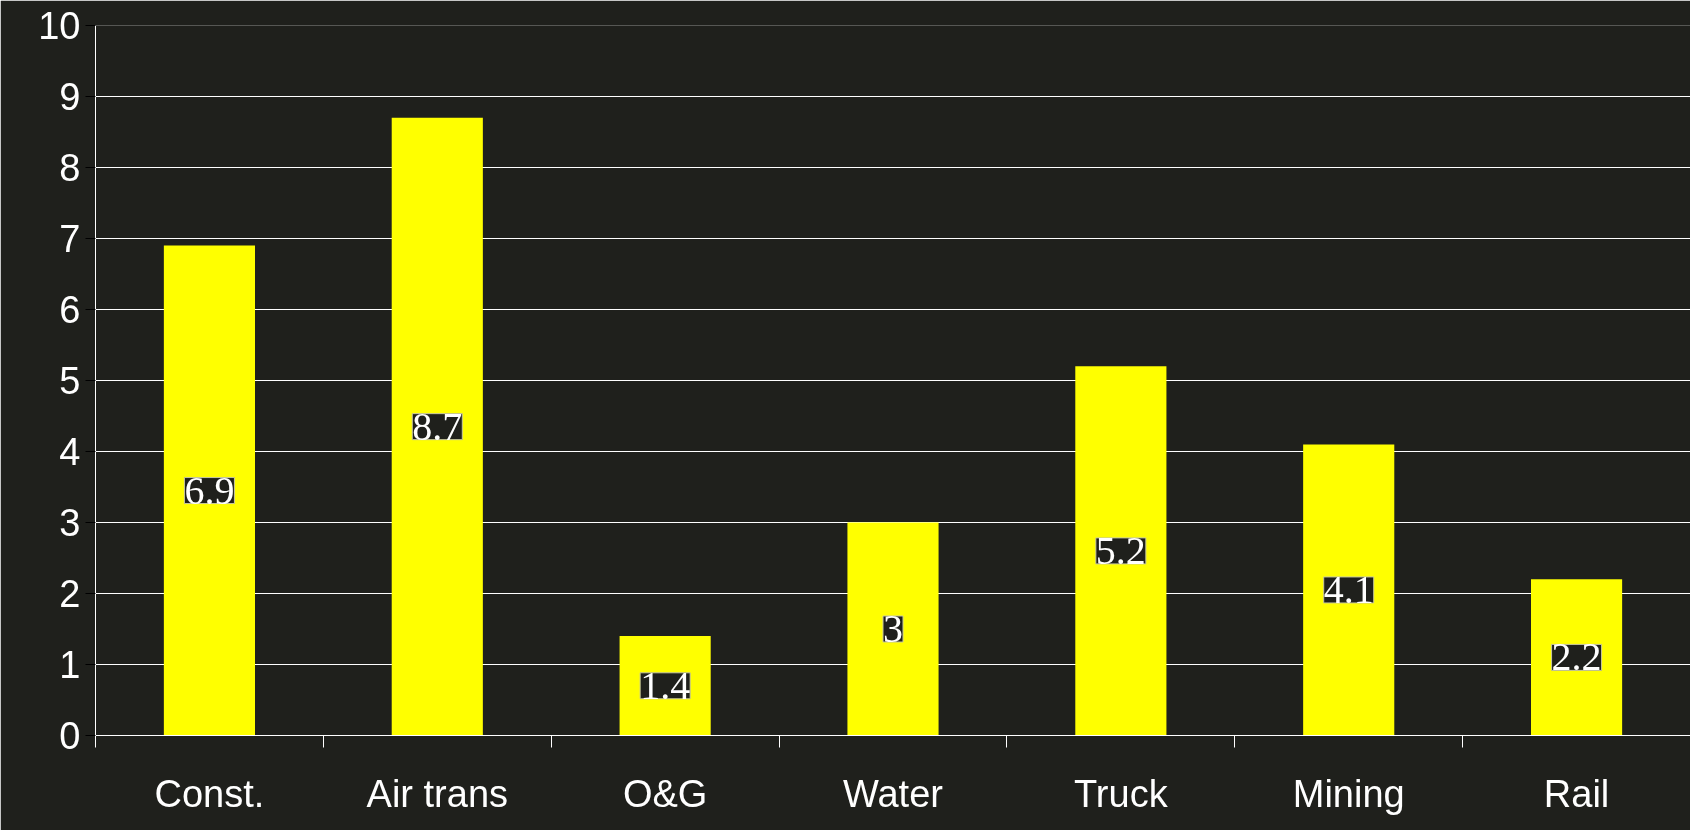 The height and width of the screenshot is (830, 1690). Describe the element at coordinates (209, 793) in the screenshot. I see `x-tick-label: Const.` at that location.